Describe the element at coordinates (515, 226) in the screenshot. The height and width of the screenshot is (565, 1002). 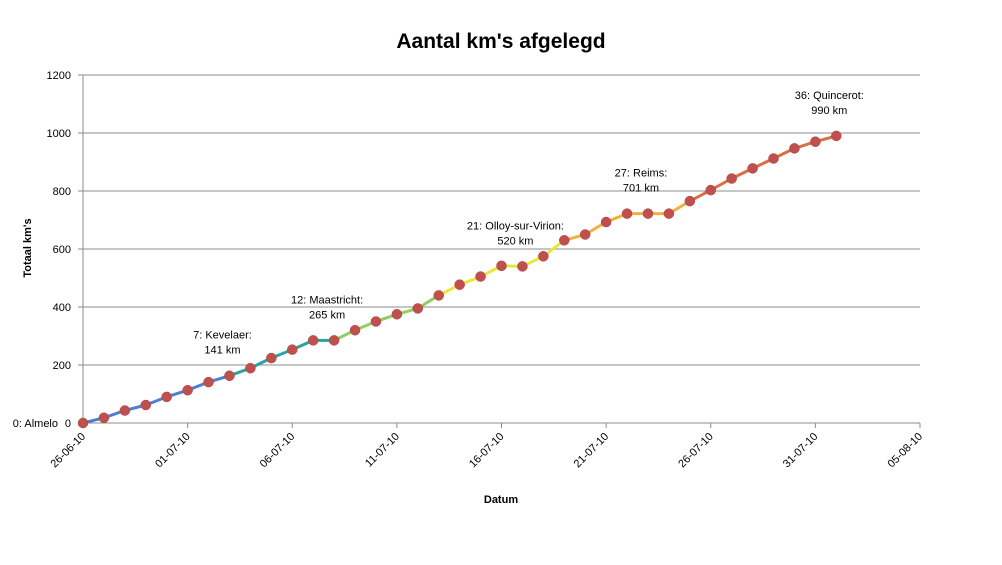
I see `annotation-label: 21: Olloy-sur-Virion:` at that location.